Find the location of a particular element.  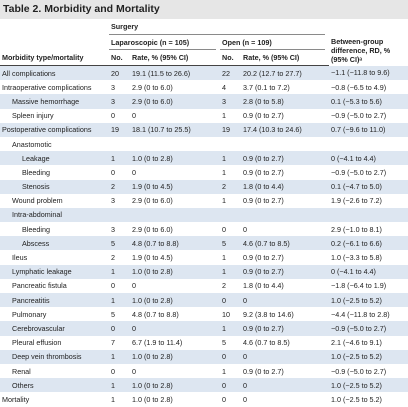

open-rate: 4.6 (0.7 to 8.5) is located at coordinates (283, 243).